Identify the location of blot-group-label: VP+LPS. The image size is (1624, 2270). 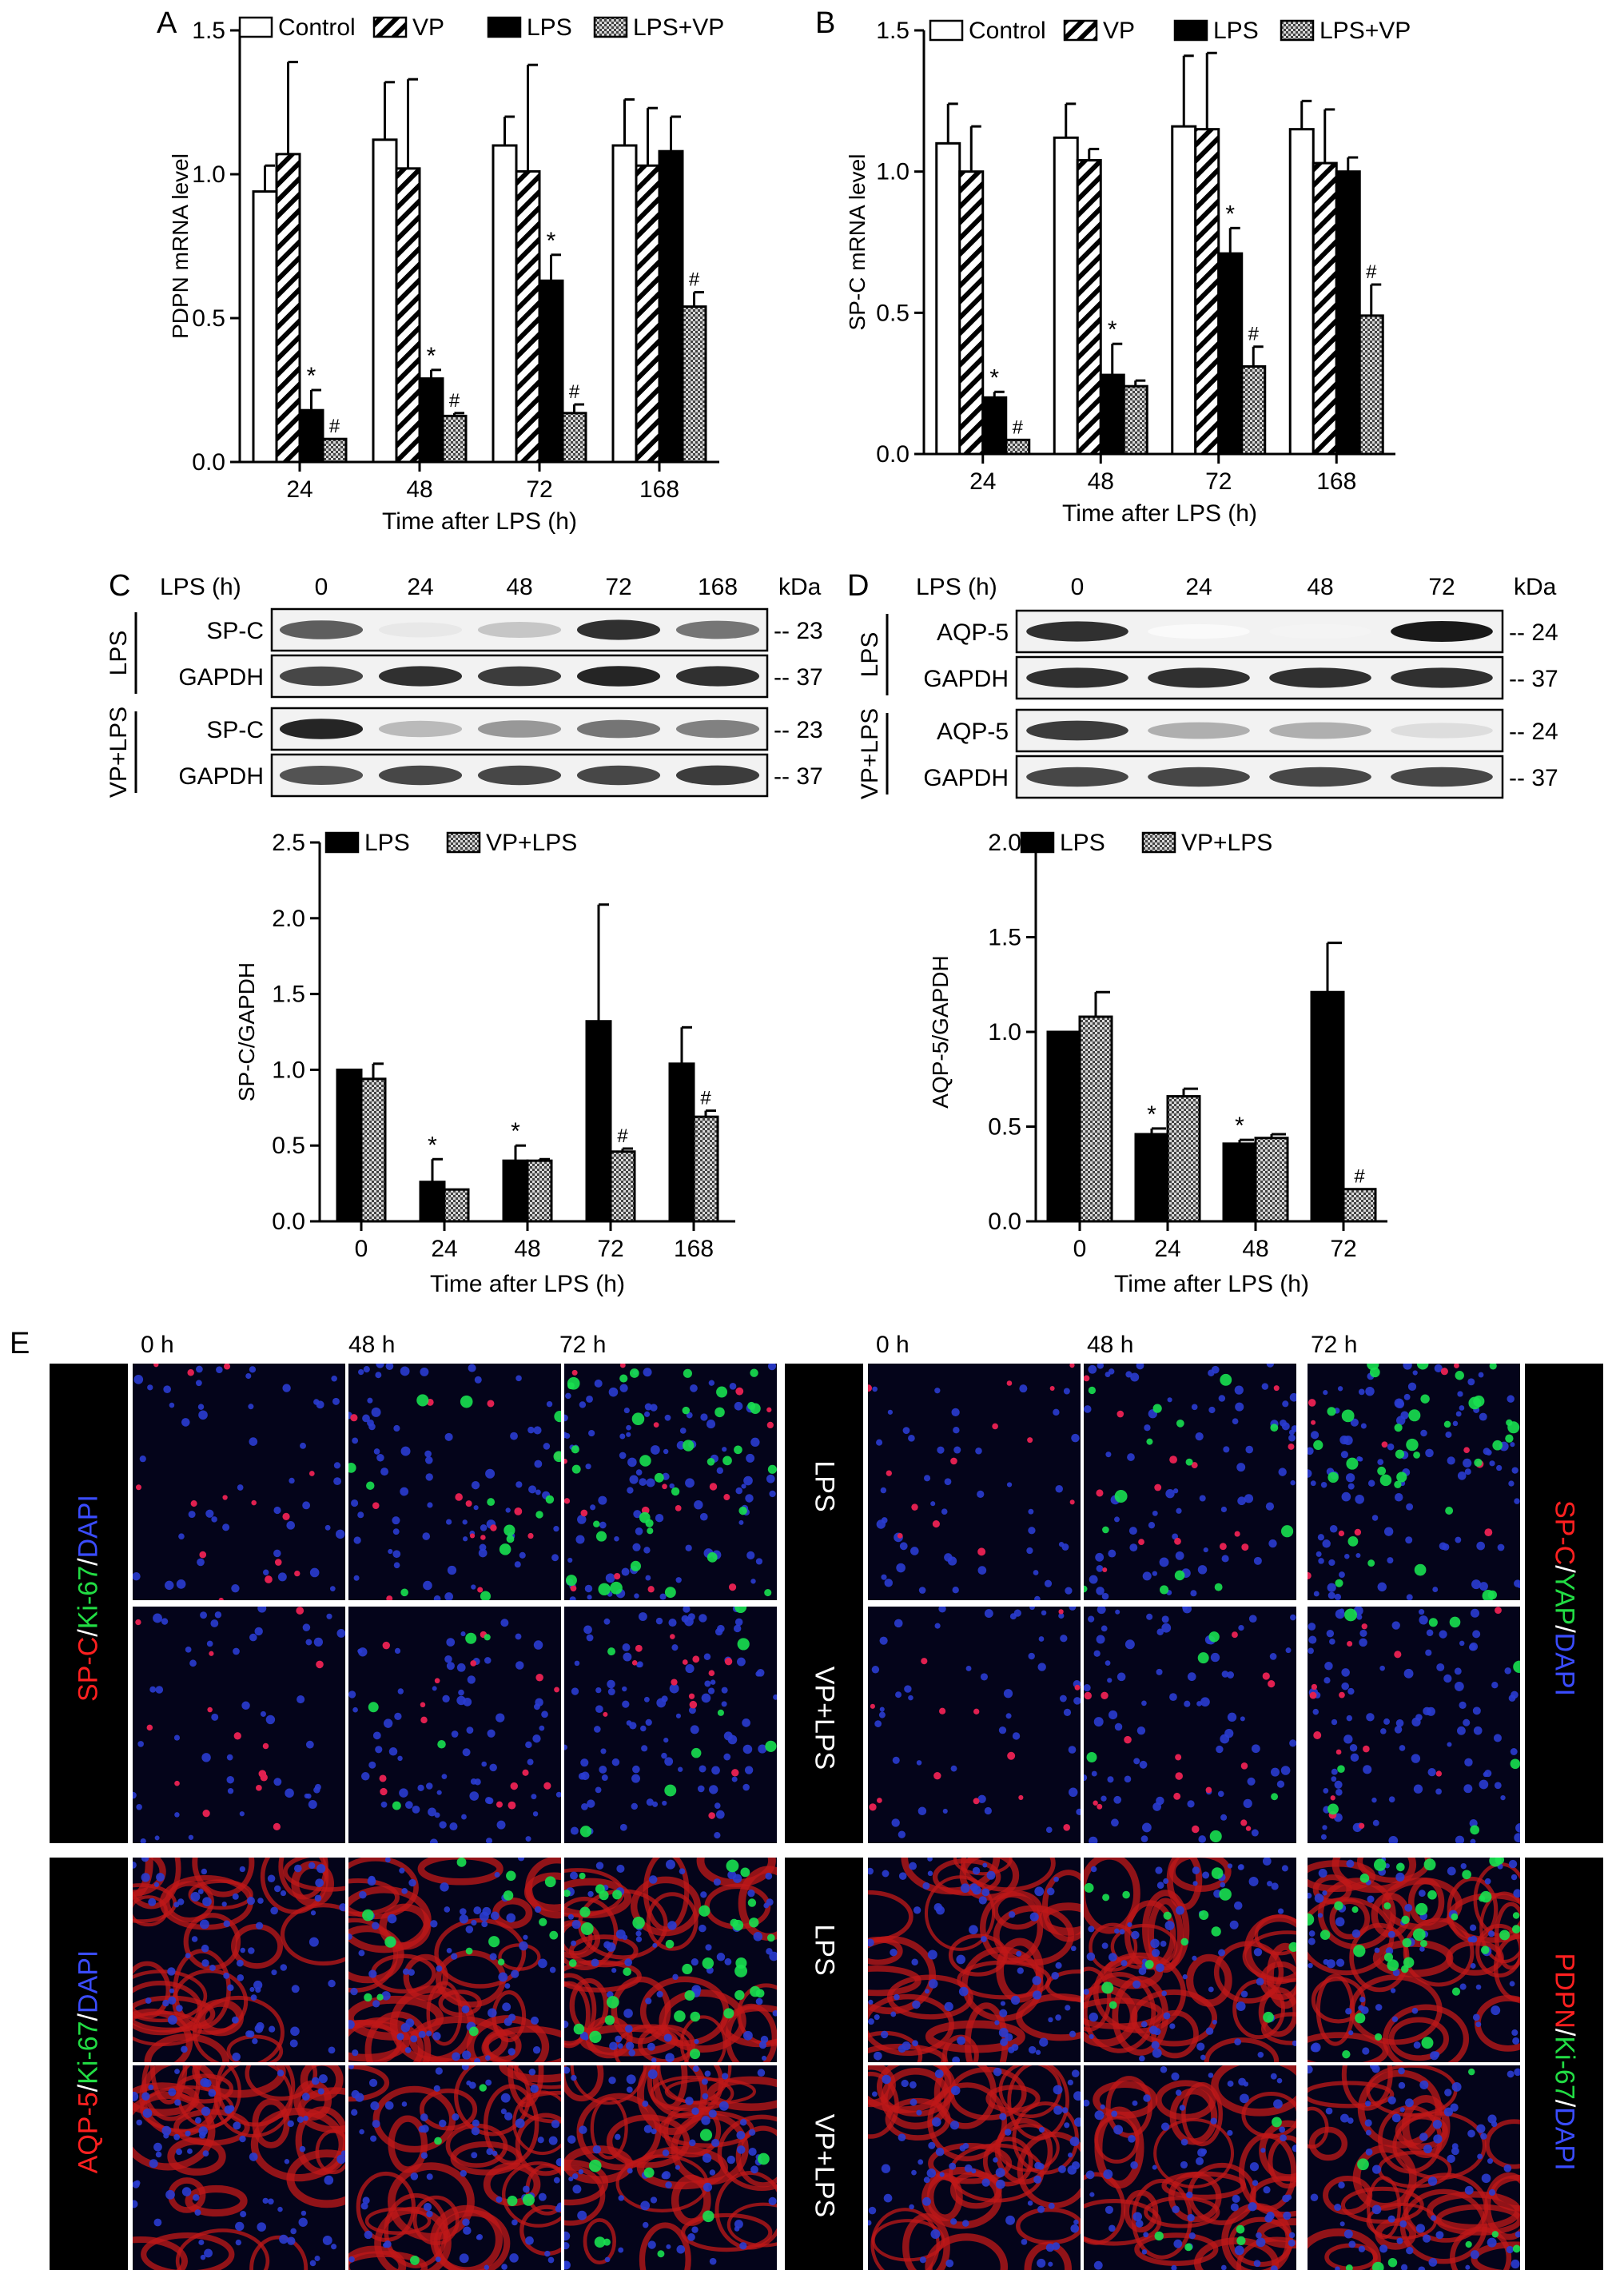
(119, 752).